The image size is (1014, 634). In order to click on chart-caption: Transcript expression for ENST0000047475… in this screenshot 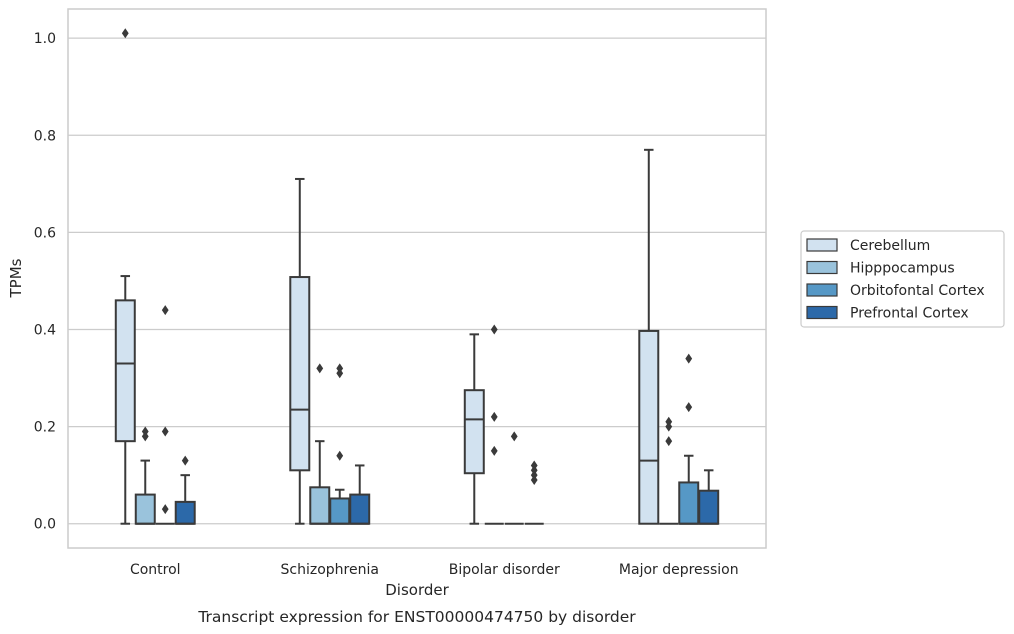, I will do `click(416, 617)`.